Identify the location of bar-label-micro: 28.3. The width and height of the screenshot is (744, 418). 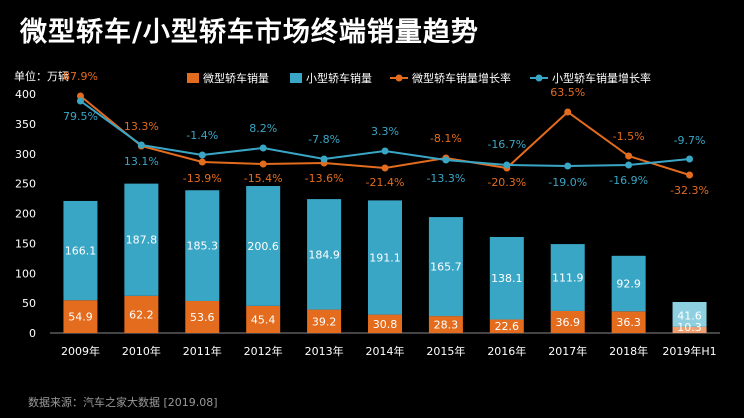
(446, 325).